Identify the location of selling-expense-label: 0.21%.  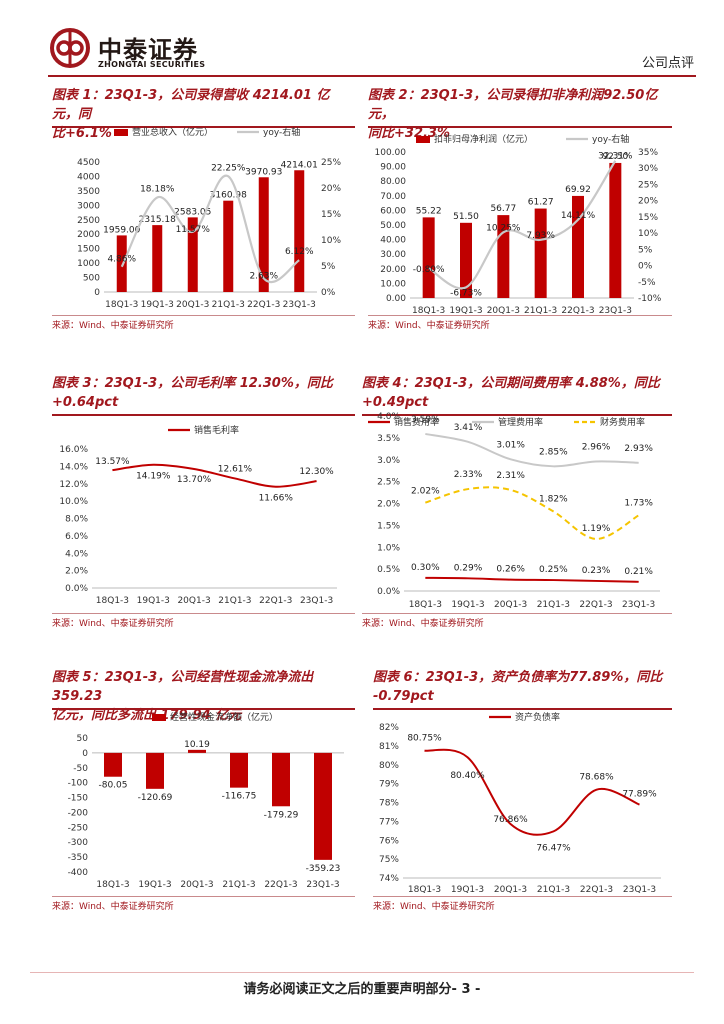
(638, 572).